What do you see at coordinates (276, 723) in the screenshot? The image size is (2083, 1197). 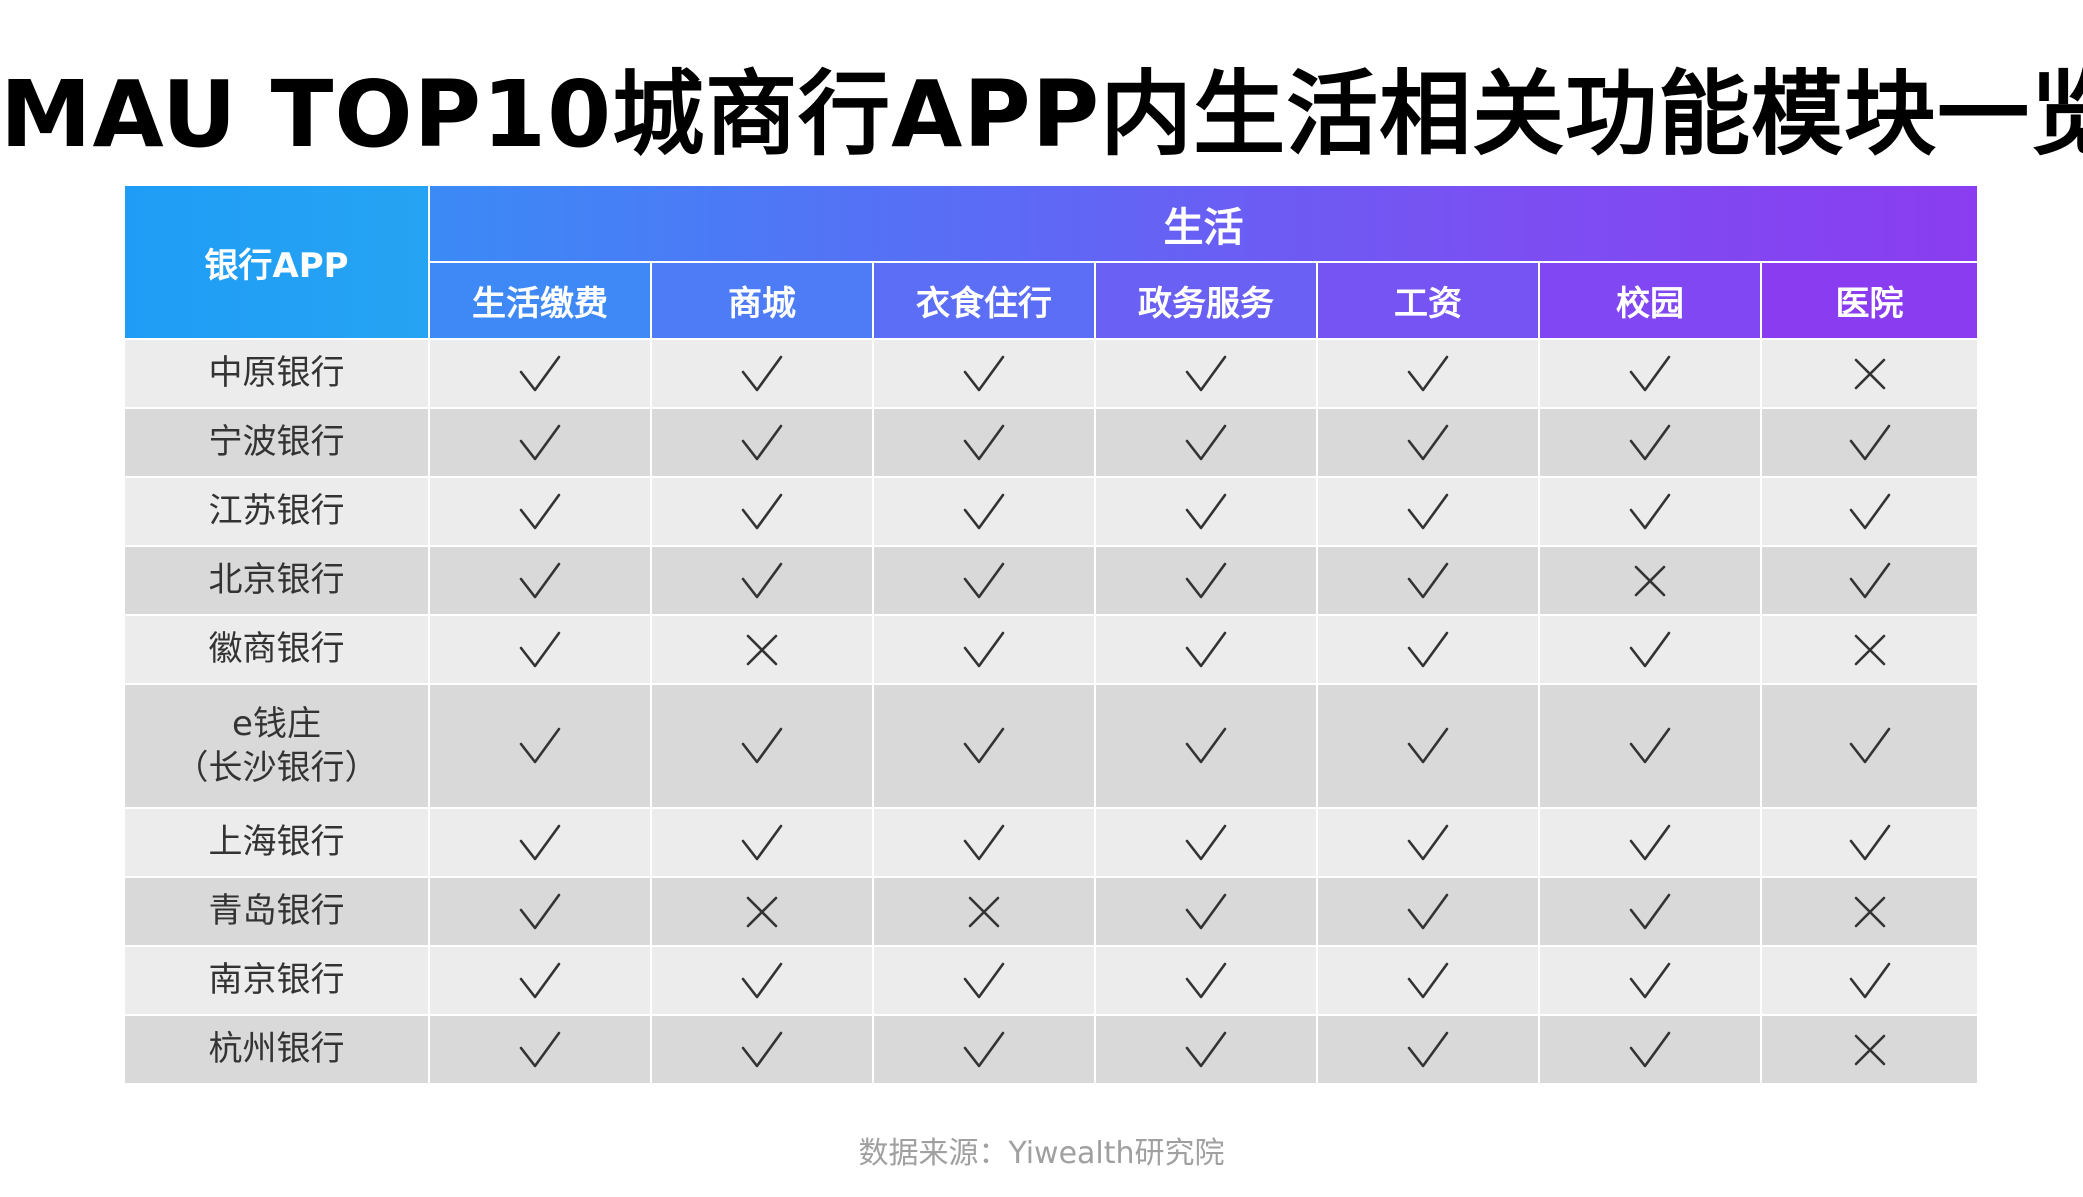 I see `bank-name-text: e钱庄` at bounding box center [276, 723].